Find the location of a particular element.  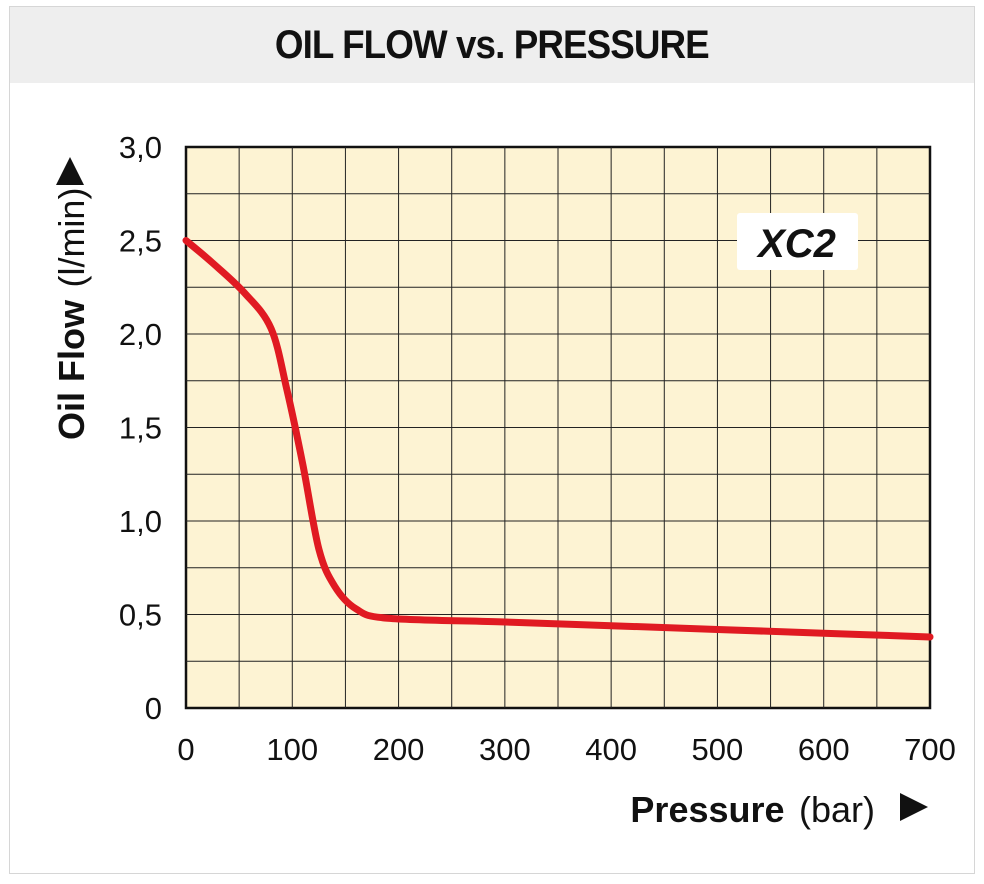

y-tick-labels: 0 0,5 1,0 1,5 2,0 2,5 3,0 is located at coordinates (140, 428).